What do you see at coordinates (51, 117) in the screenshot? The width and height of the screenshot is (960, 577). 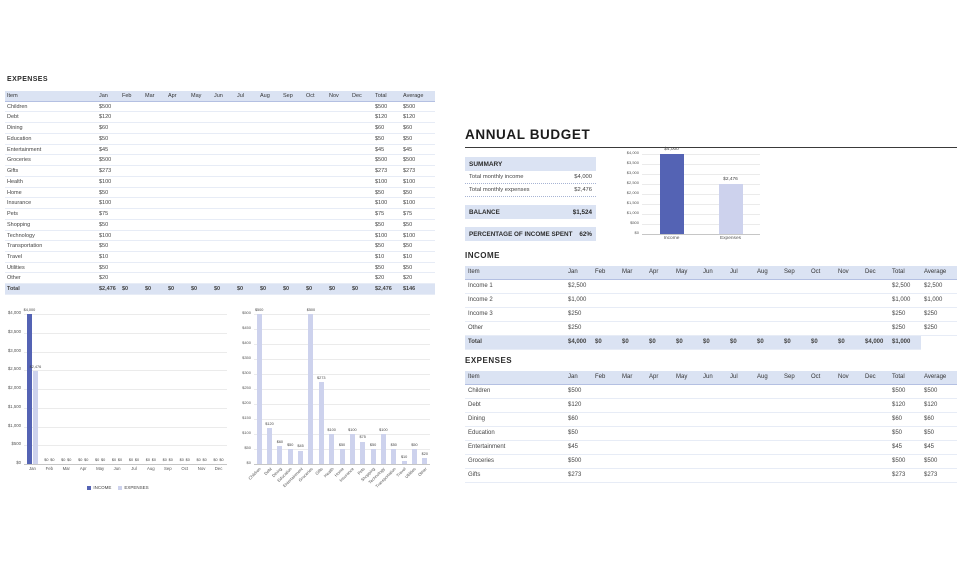 I see `cell: Debt` at bounding box center [51, 117].